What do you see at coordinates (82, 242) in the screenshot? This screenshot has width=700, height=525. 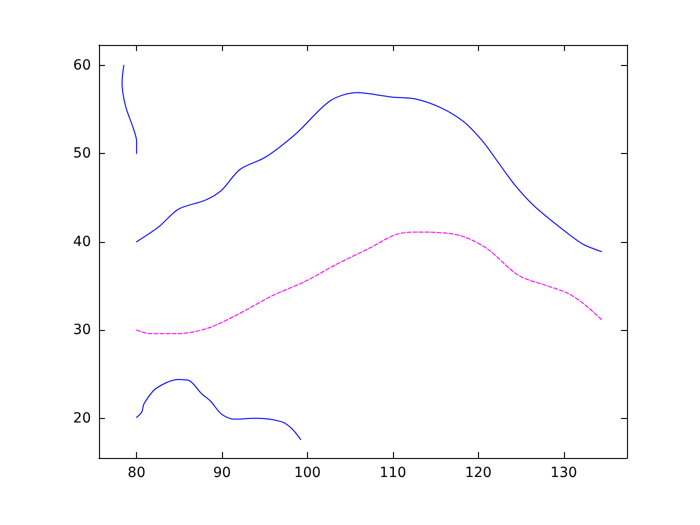 I see `y-tick-label: 40` at bounding box center [82, 242].